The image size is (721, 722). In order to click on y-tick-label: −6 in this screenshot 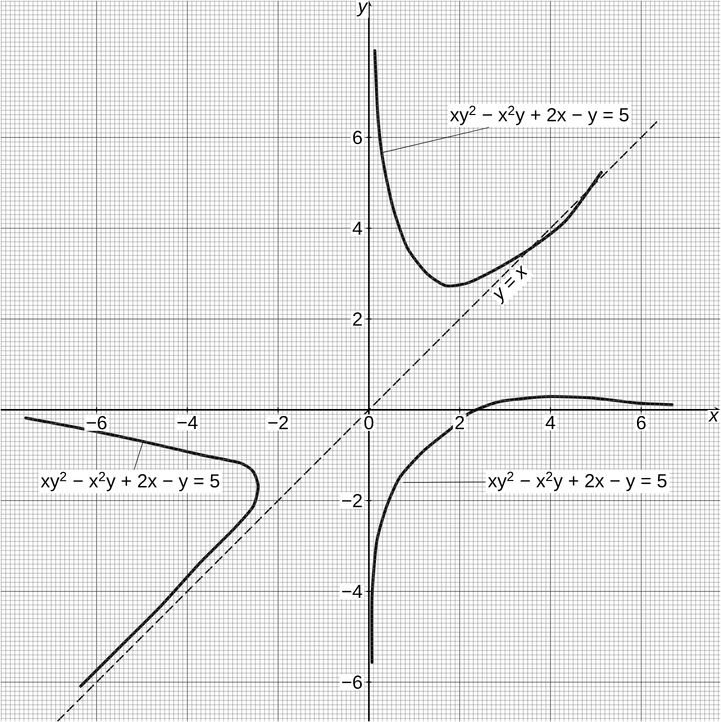, I will do `click(352, 682)`.